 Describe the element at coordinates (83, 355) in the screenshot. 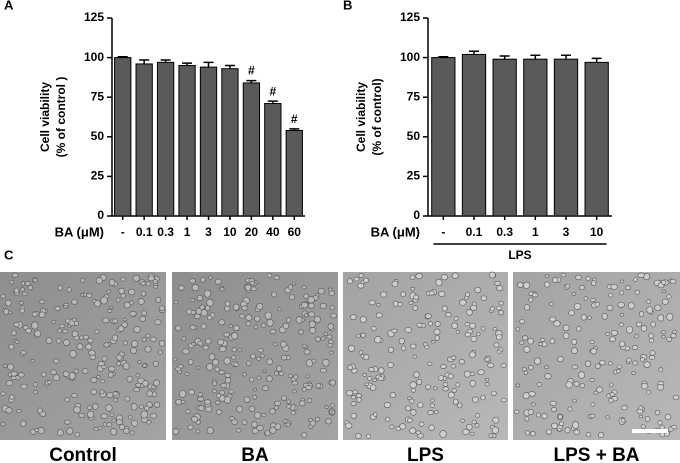

I see `cells` at that location.